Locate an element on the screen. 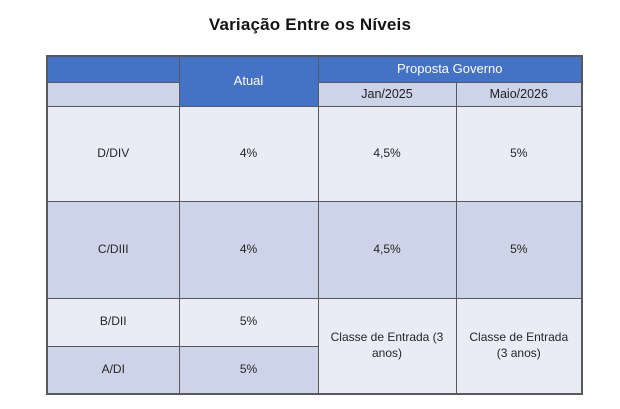 This screenshot has height=409, width=620. cell-level-b-dii: B/DII is located at coordinates (113, 322).